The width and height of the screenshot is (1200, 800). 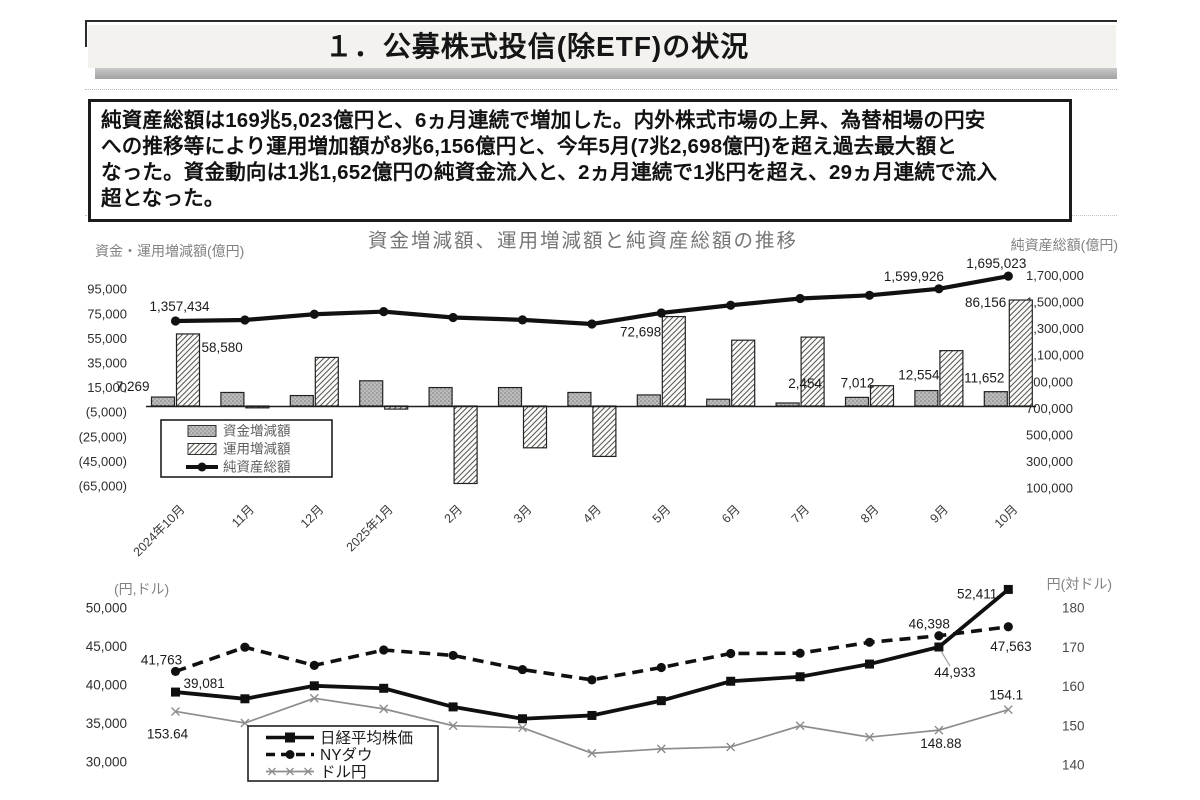 I want to click on legend-swatch-net-assets-dot, so click(x=202, y=467).